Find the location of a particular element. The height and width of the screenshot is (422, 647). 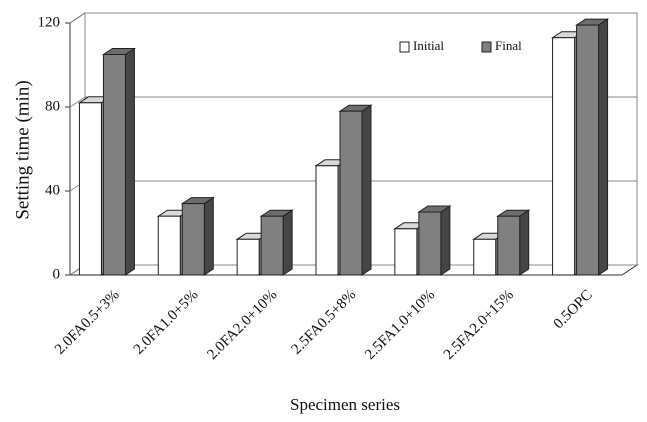

x-tick-label: 2.0FA2.0+10% is located at coordinates (242, 325).